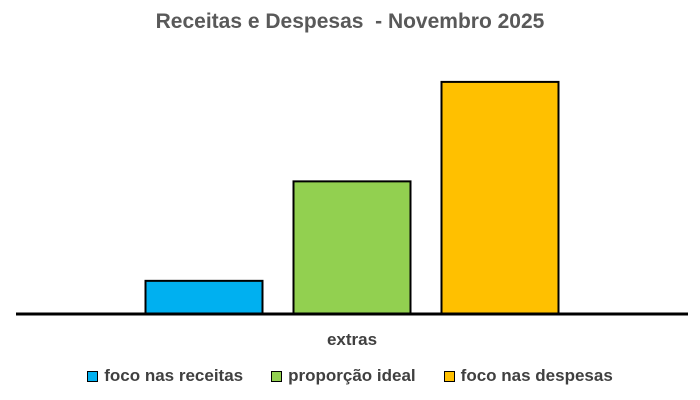 Image resolution: width=700 pixels, height=400 pixels. What do you see at coordinates (500, 198) in the screenshot?
I see `bar-foco-nas-despesas` at bounding box center [500, 198].